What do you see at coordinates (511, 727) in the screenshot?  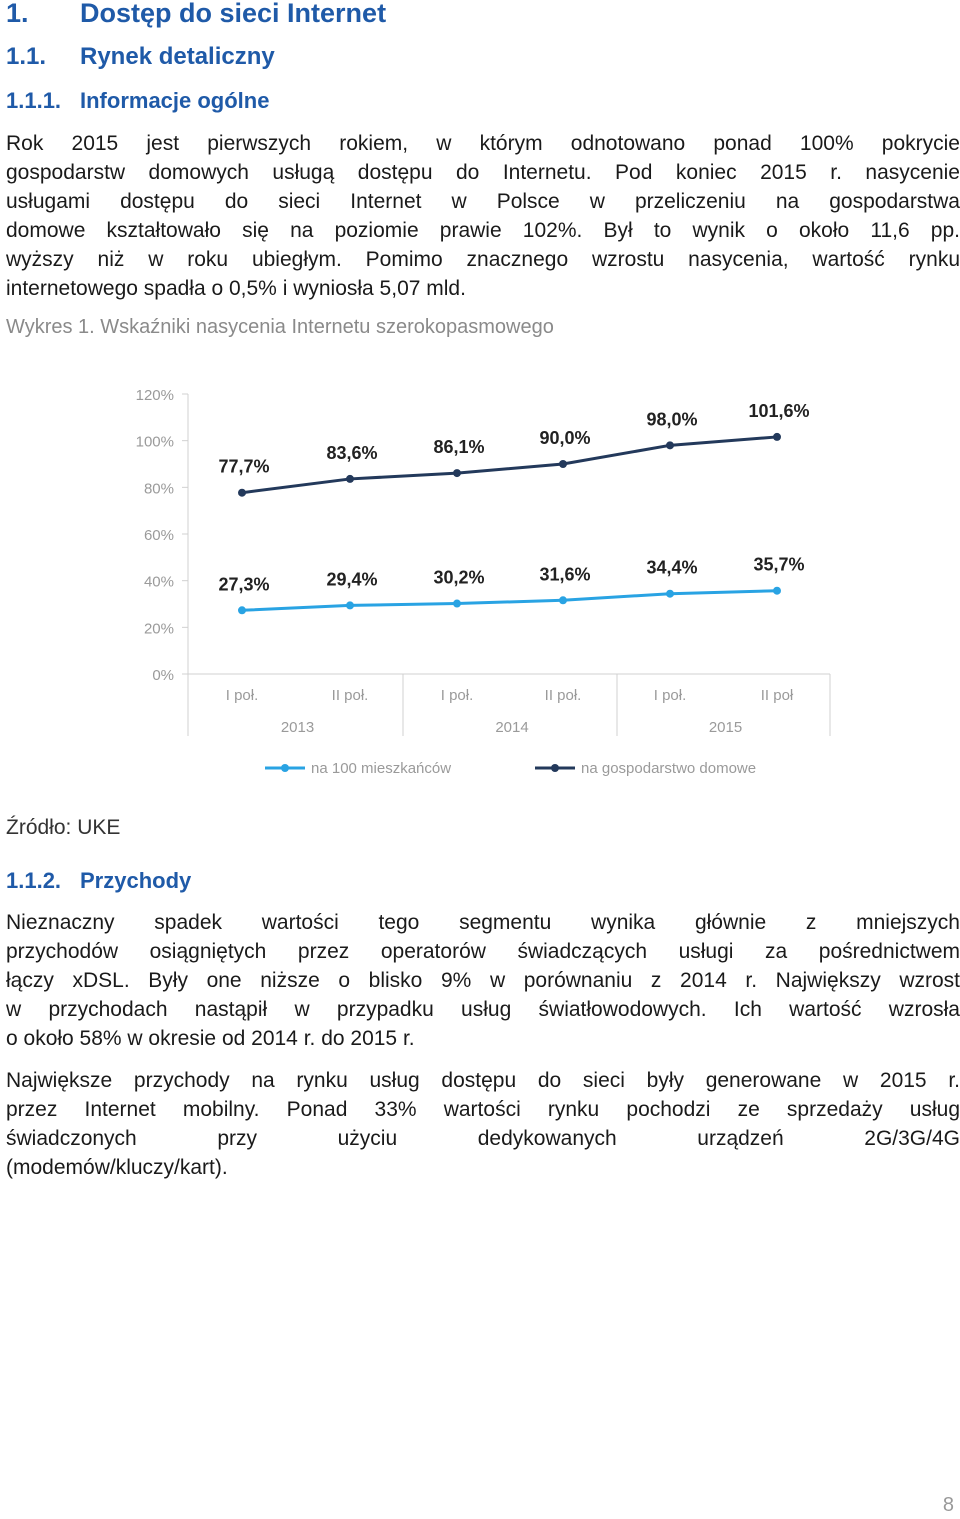 I see `x-group-label: 2014` at bounding box center [511, 727].